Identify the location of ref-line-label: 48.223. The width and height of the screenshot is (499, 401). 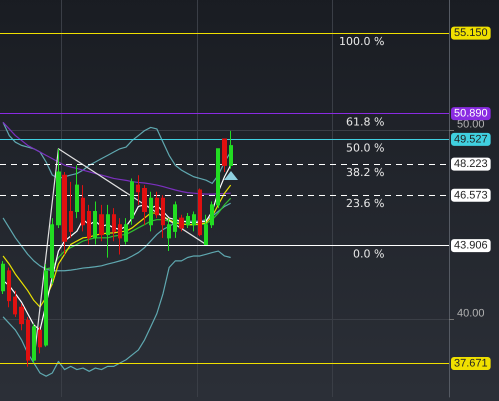
(471, 164).